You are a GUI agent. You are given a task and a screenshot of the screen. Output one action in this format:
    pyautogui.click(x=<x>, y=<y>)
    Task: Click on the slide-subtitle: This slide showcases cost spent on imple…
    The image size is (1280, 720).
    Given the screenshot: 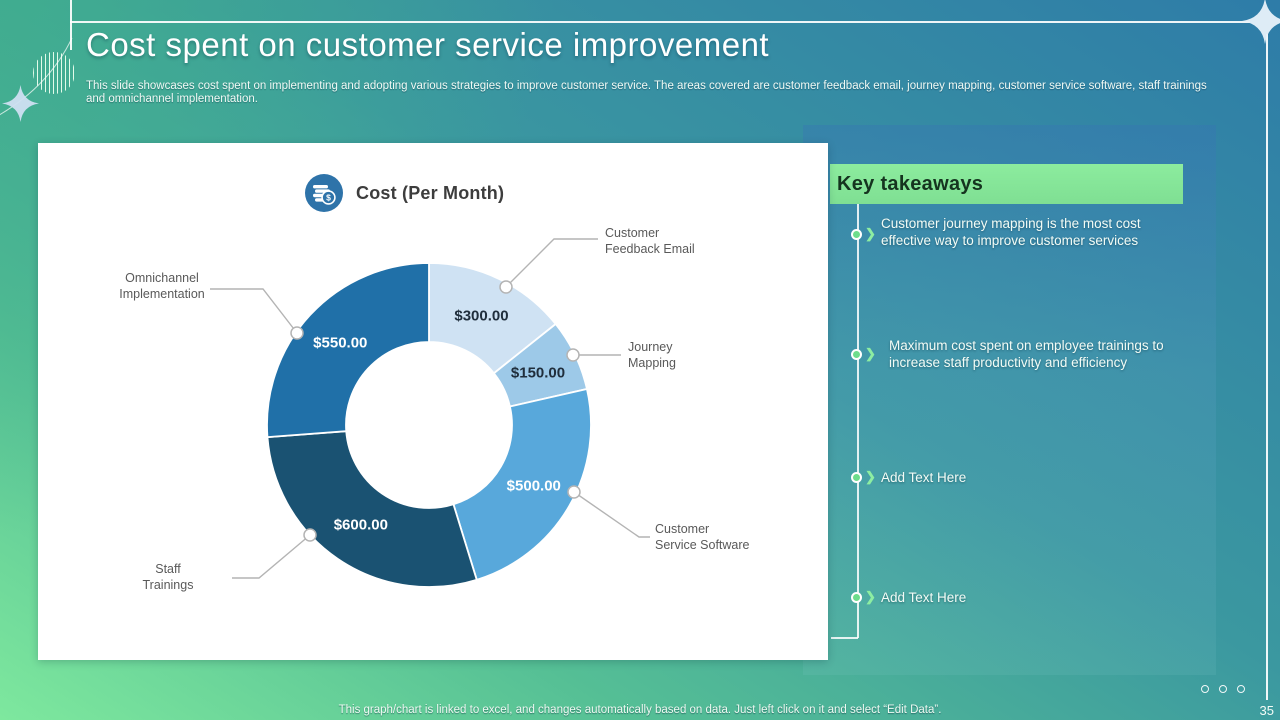 What is the action you would take?
    pyautogui.click(x=646, y=93)
    